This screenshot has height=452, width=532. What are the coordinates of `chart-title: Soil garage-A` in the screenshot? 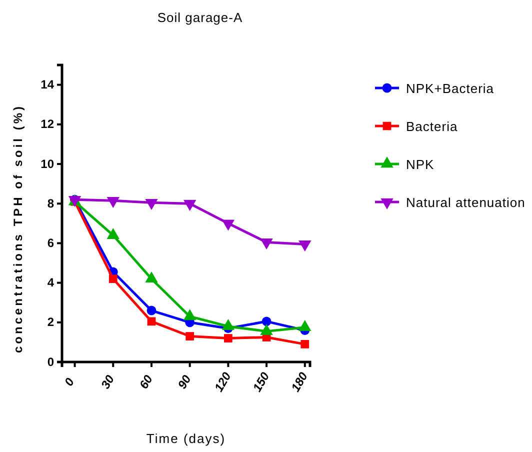 It's located at (200, 17).